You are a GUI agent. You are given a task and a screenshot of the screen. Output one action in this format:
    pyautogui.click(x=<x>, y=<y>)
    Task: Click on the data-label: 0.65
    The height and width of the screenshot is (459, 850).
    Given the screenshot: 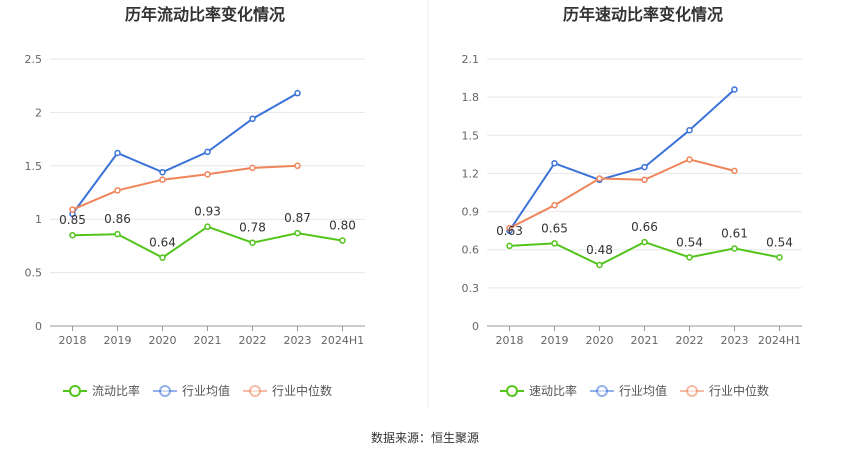 What is the action you would take?
    pyautogui.click(x=554, y=228)
    